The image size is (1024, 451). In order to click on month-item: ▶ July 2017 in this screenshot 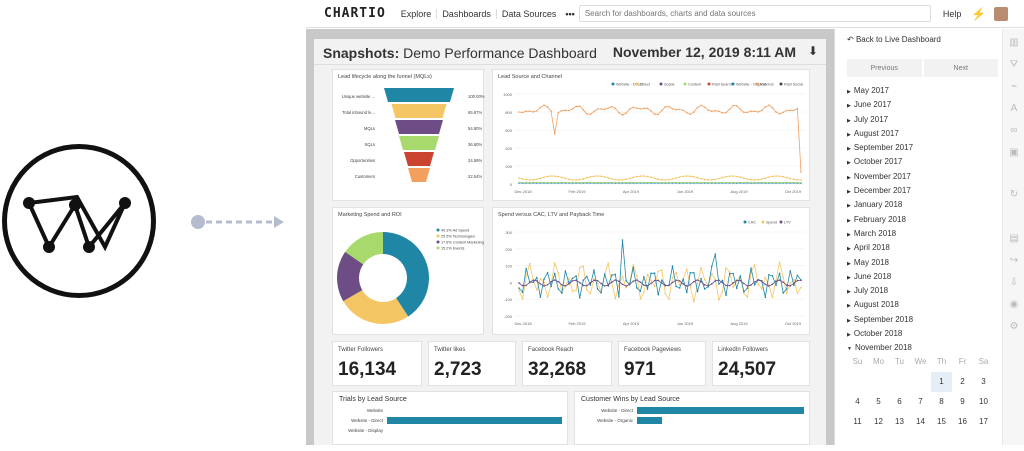, I will do `click(922, 120)`.